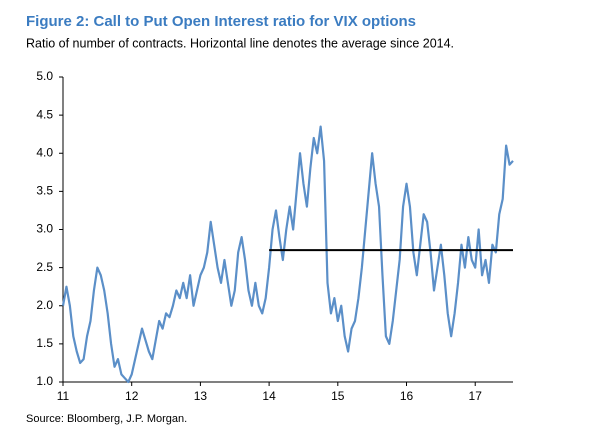 The height and width of the screenshot is (438, 590). I want to click on x-tick-label: 15, so click(338, 396).